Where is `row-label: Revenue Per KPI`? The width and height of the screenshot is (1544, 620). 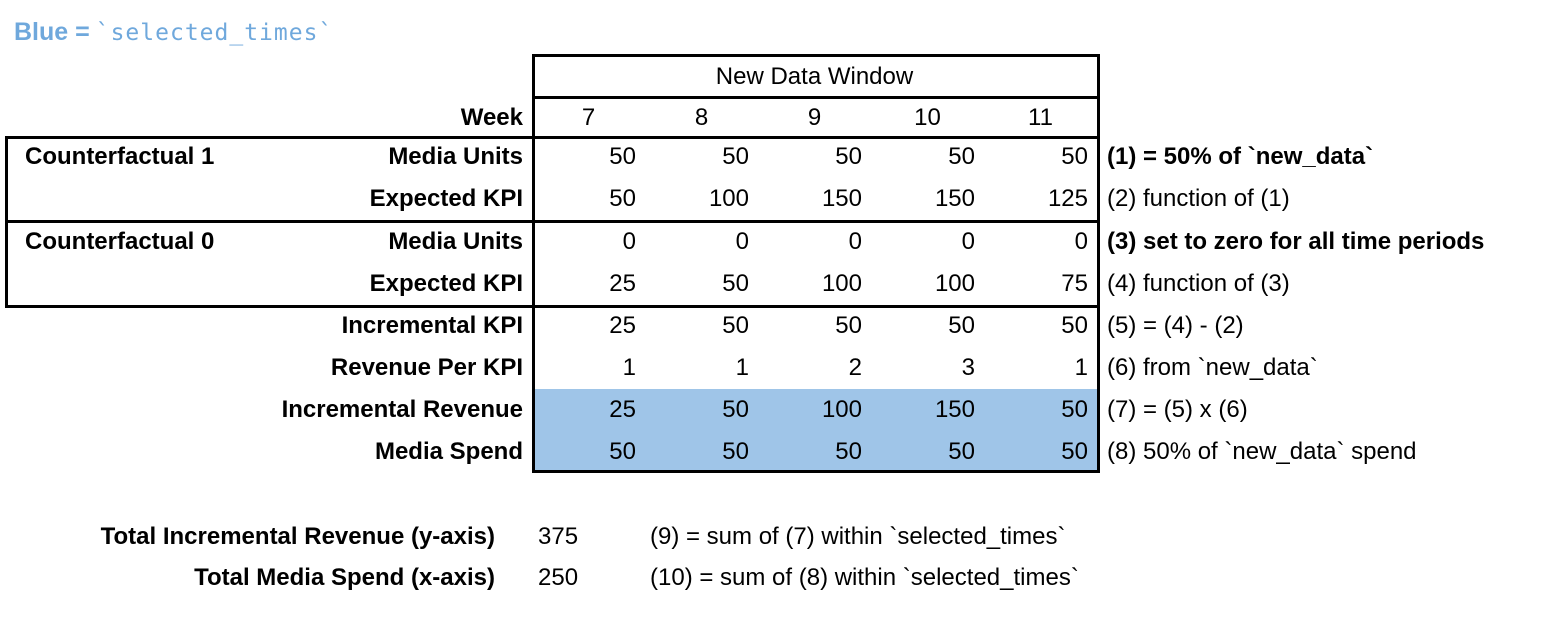
row-label: Revenue Per KPI is located at coordinates (426, 367).